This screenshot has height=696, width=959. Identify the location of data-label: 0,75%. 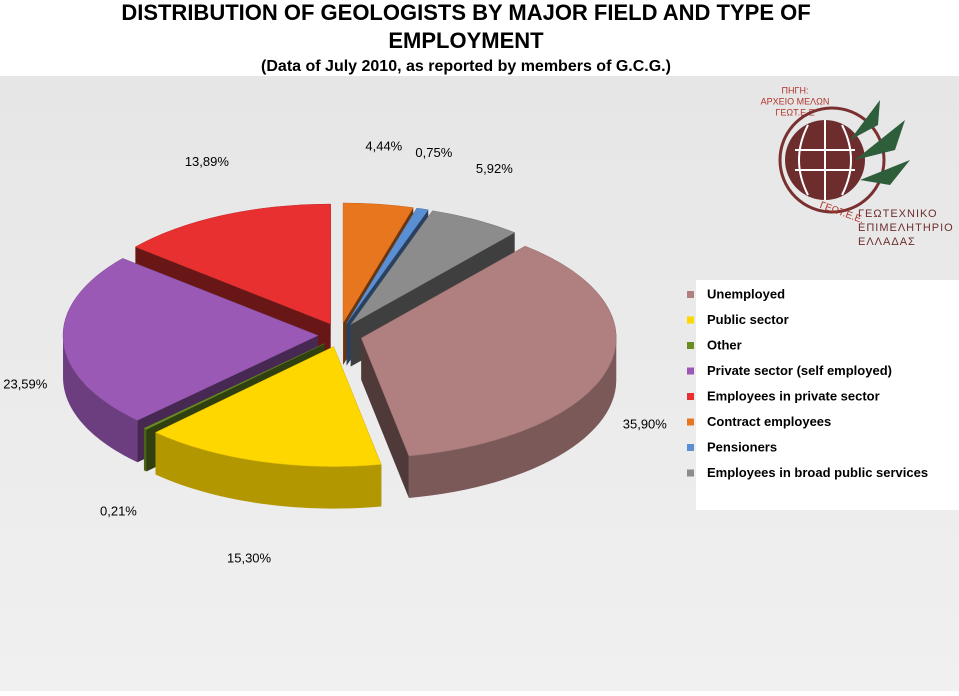
(433, 152).